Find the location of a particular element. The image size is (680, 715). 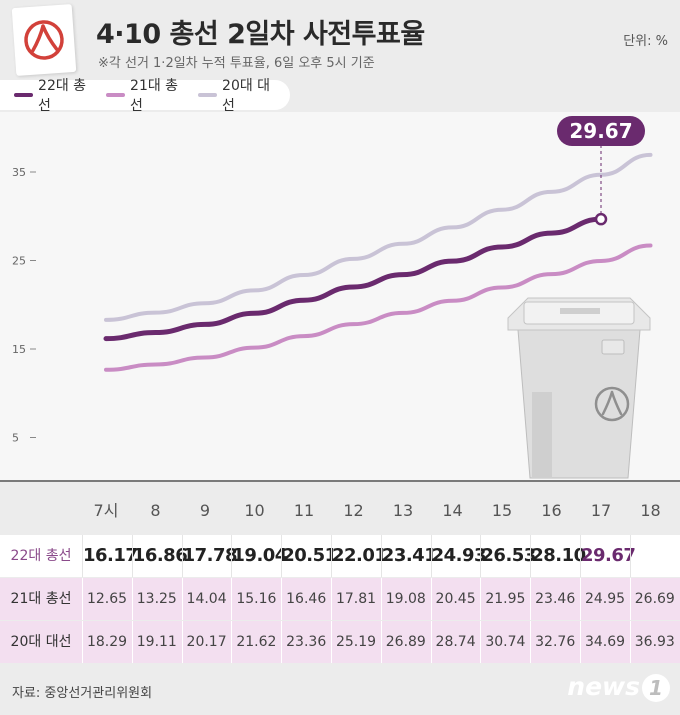

table-cell: 24.95 is located at coordinates (604, 599).